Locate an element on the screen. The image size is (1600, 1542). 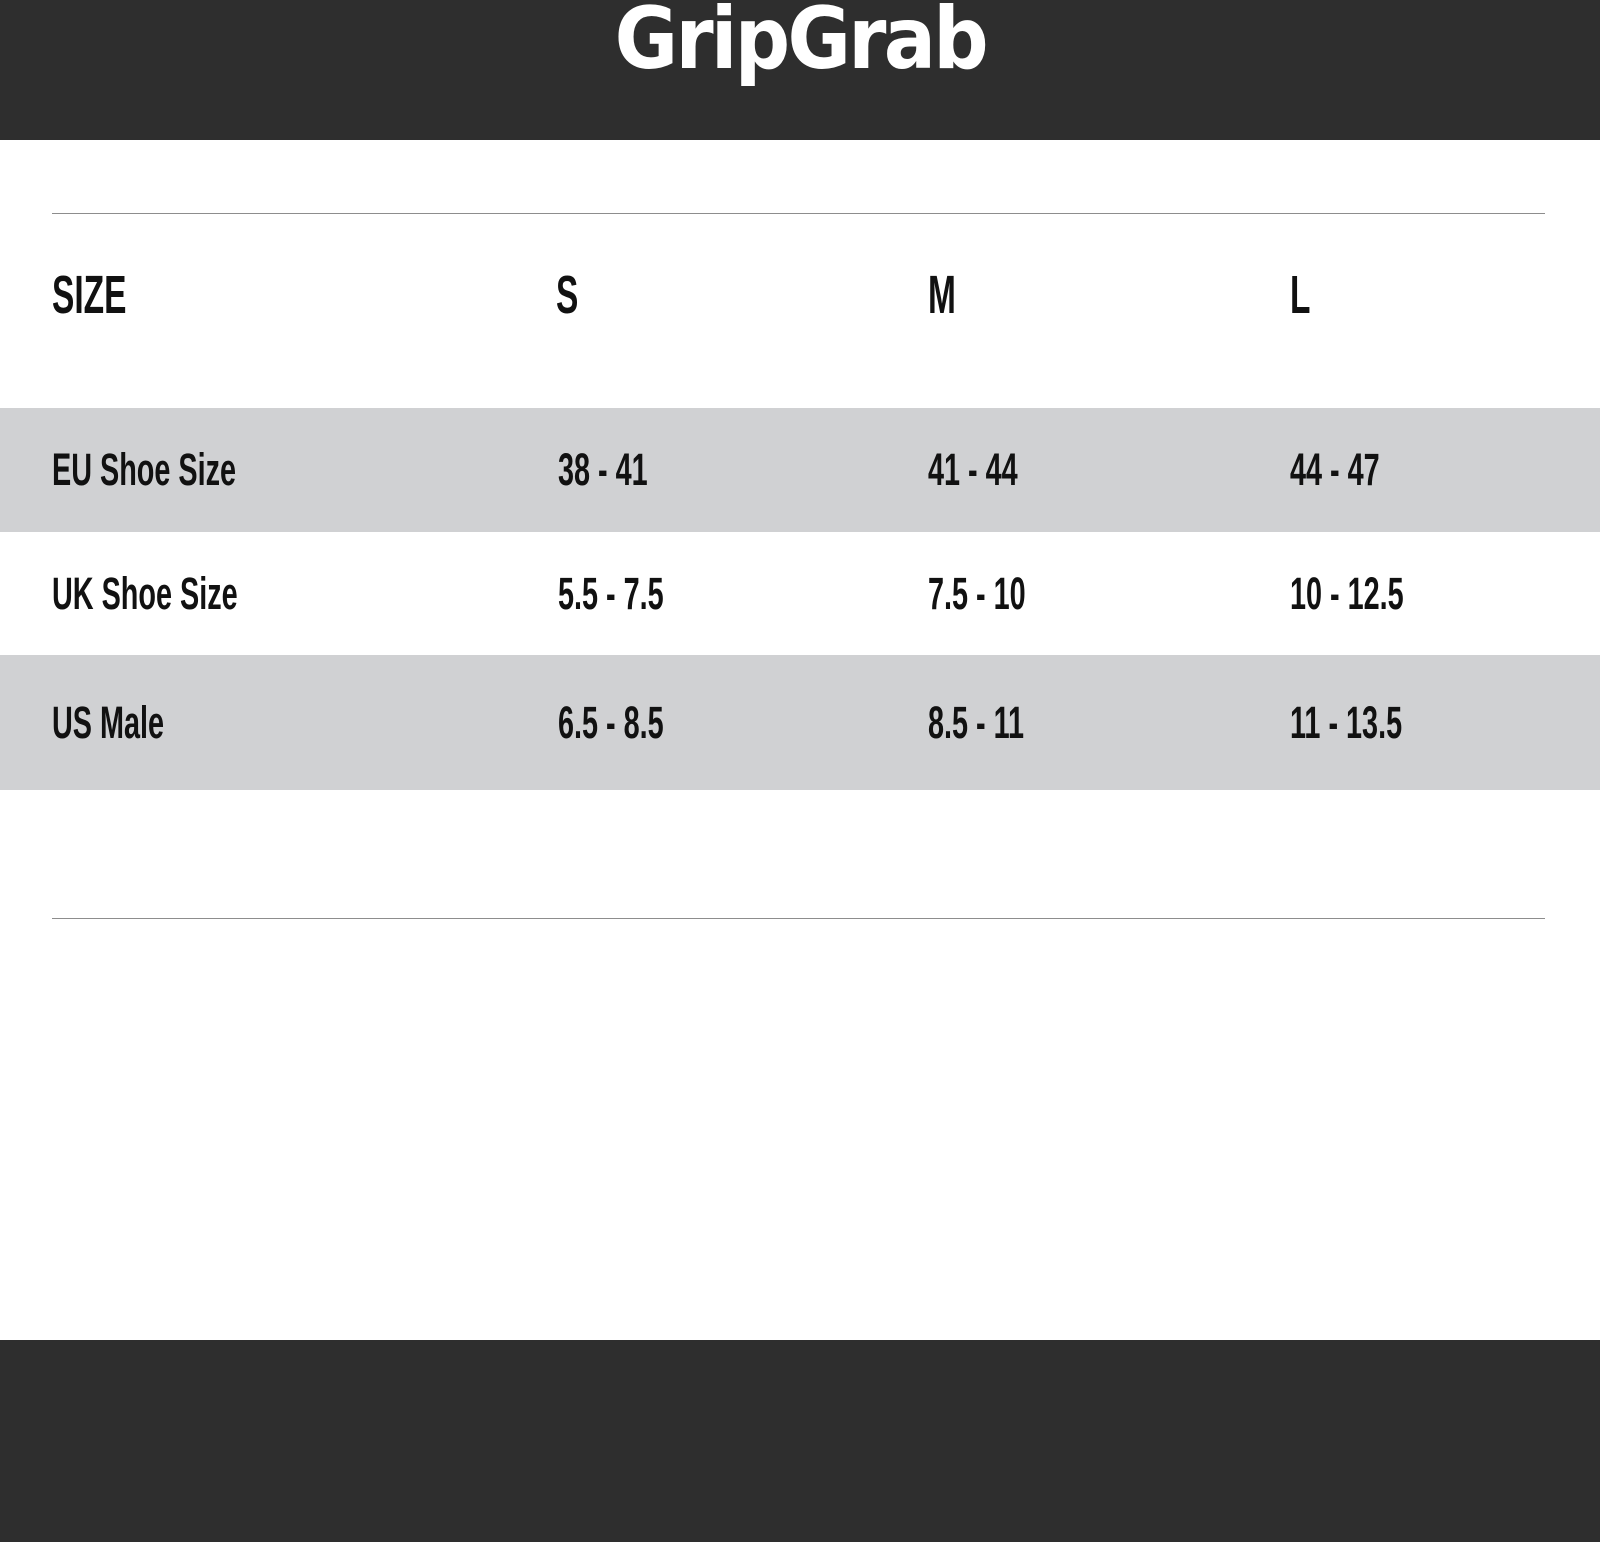
table-row: EU Shoe Size 38 - 41 41 - 44 44 - 47 is located at coordinates (800, 470).